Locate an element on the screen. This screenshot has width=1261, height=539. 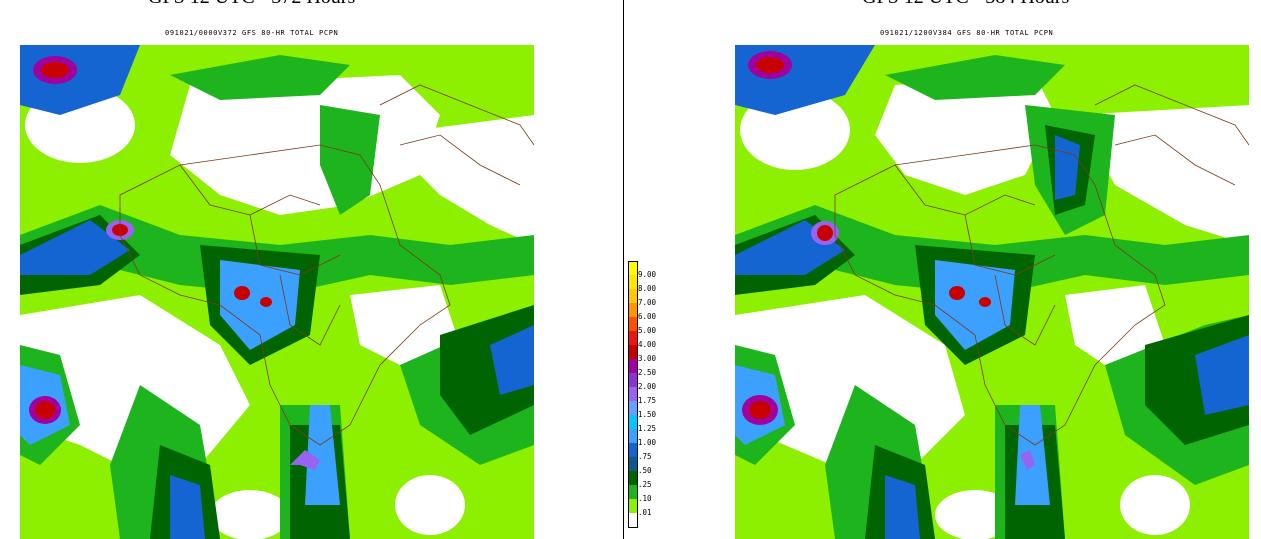
panel-1-heading: GFS 12 UTC - 372 Hours is located at coordinates (251, 4).